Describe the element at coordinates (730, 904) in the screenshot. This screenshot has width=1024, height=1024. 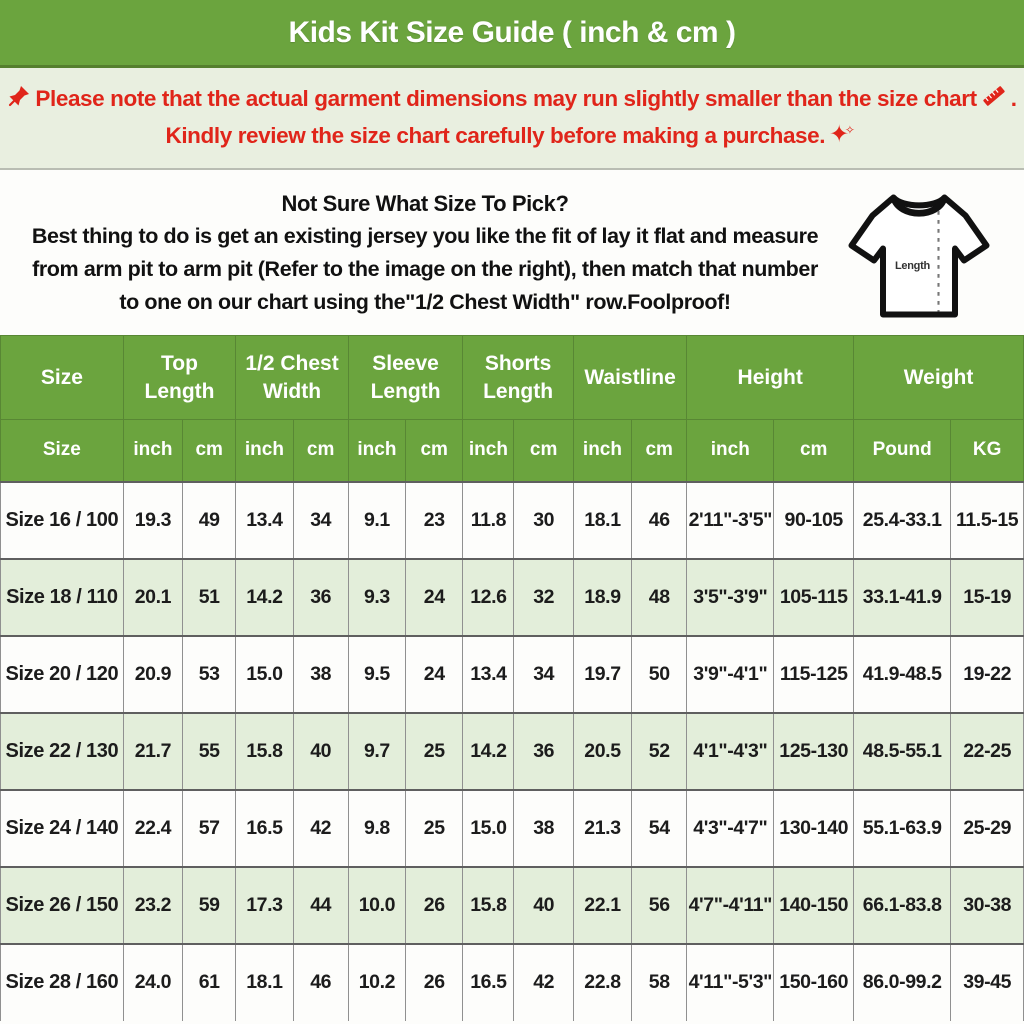
I see `measurement-cell: 4'7"-4'11"` at that location.